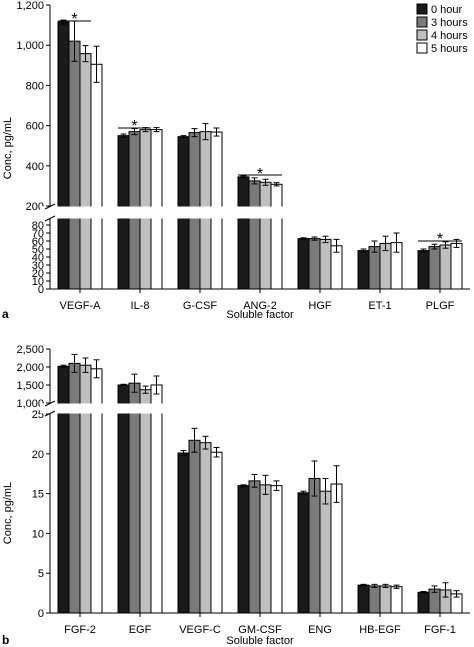  I want to click on x-tick-label: ENG, so click(320, 630).